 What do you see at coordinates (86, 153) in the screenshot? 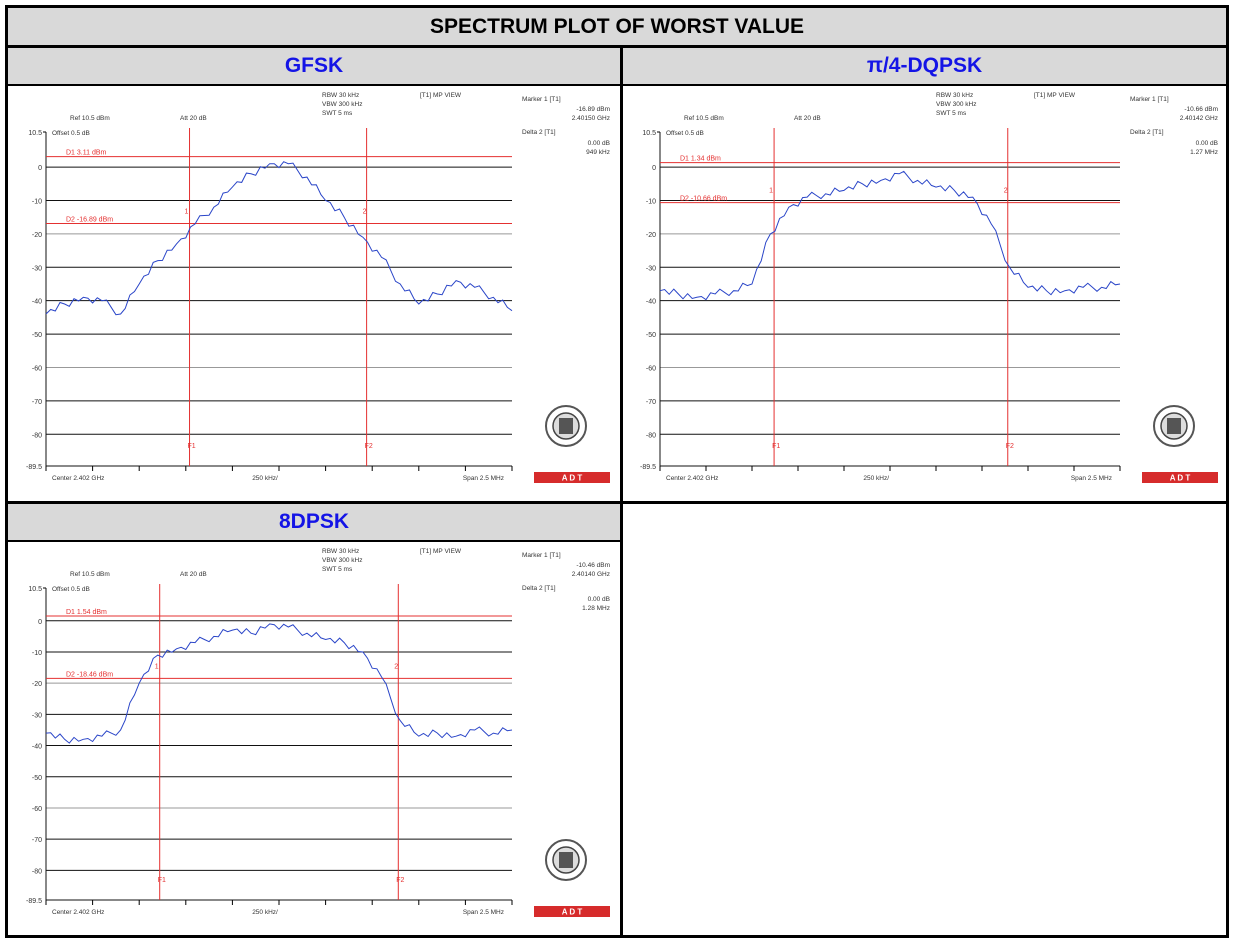
I see `d1-label: D1 3.11 dBm` at bounding box center [86, 153].